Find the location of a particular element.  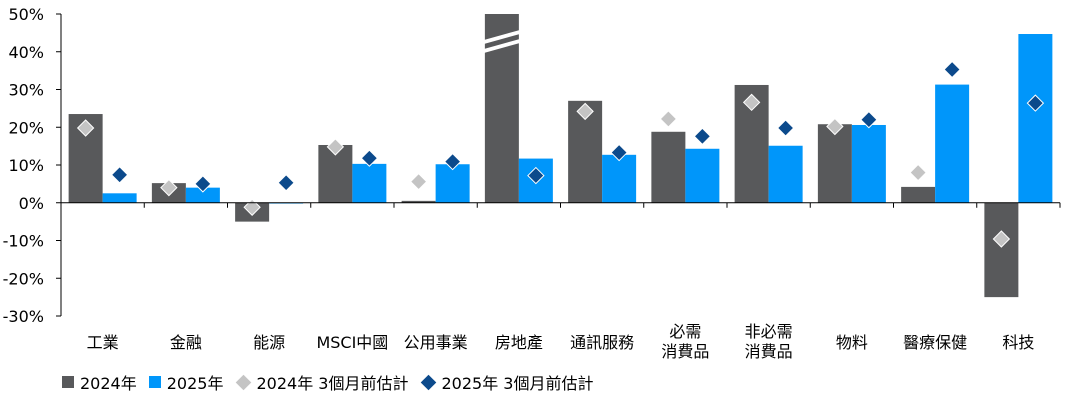

legend-swatch-2025 is located at coordinates (154, 382).